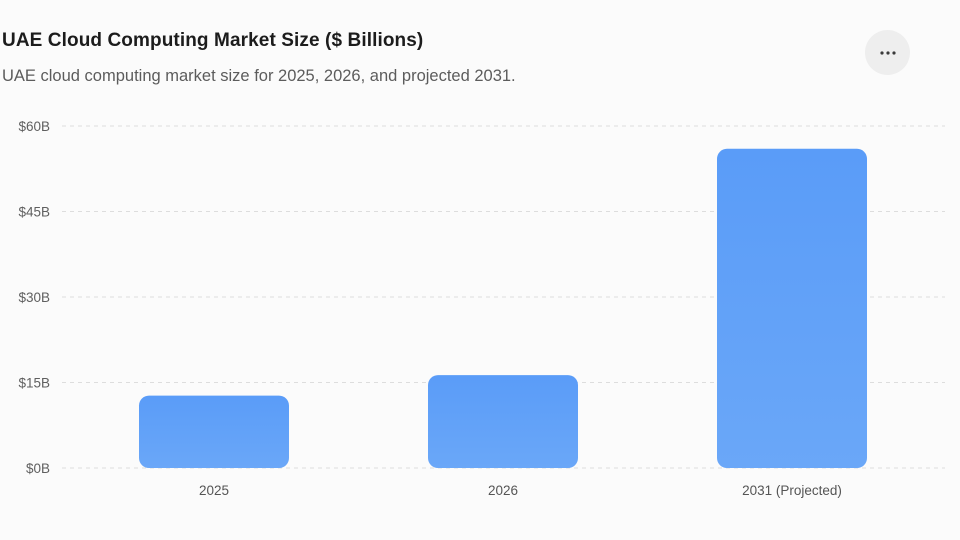 This screenshot has height=540, width=960. Describe the element at coordinates (38, 468) in the screenshot. I see `y-tick-label: $0B` at that location.